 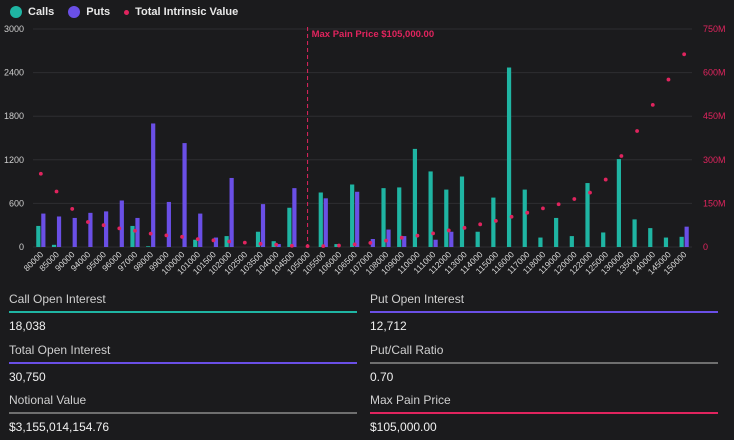 I want to click on notional-underline, so click(x=183, y=413).